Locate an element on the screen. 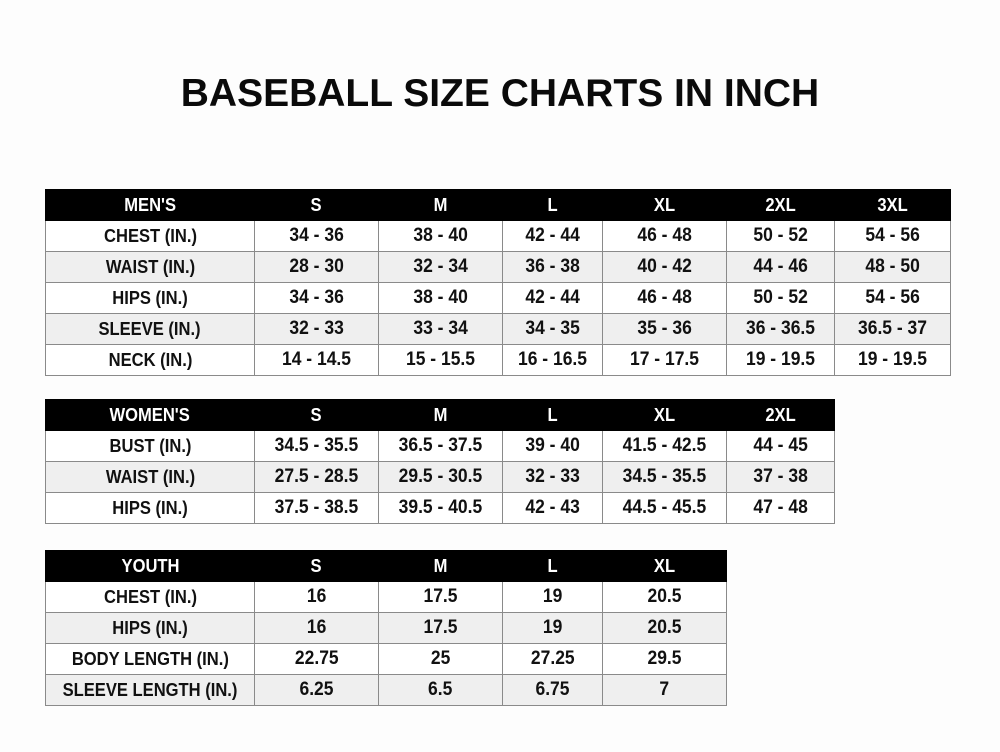 This screenshot has width=1000, height=752. cell-text: 34 - 35 is located at coordinates (552, 328).